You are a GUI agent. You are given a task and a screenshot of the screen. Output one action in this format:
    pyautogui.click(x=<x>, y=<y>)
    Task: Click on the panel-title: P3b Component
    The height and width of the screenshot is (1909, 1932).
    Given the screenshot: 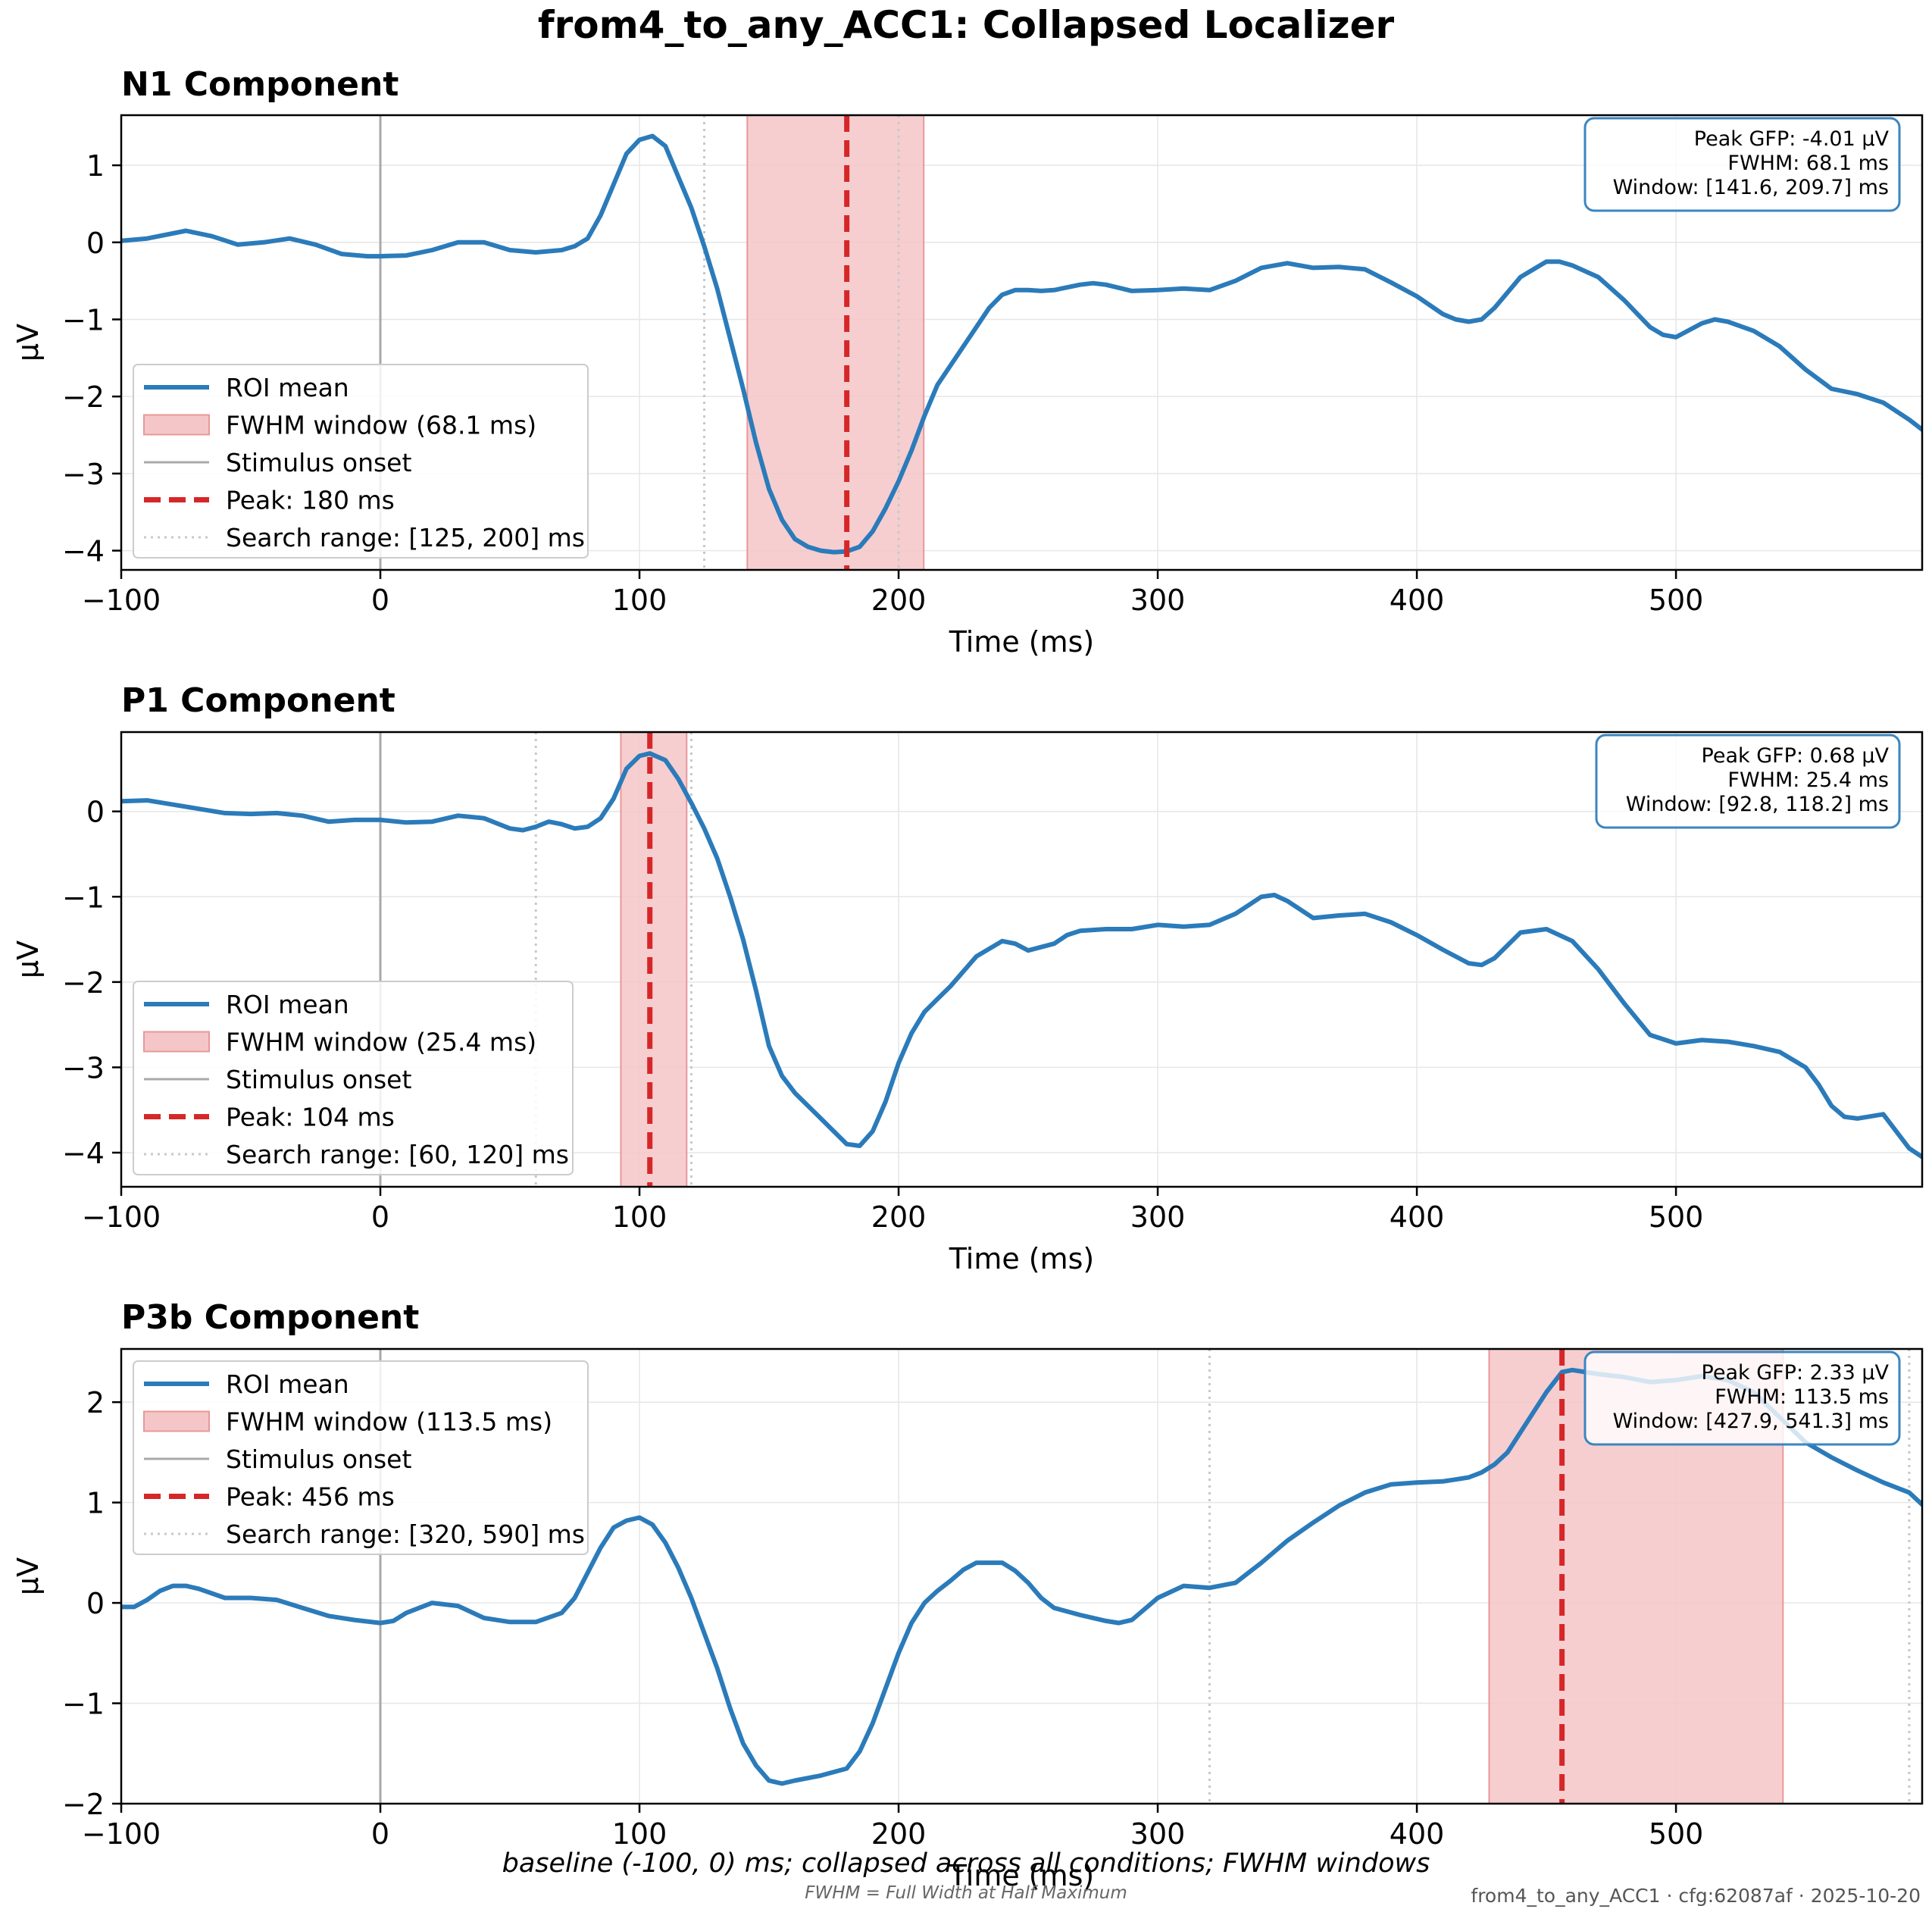 What is the action you would take?
    pyautogui.click(x=270, y=1317)
    